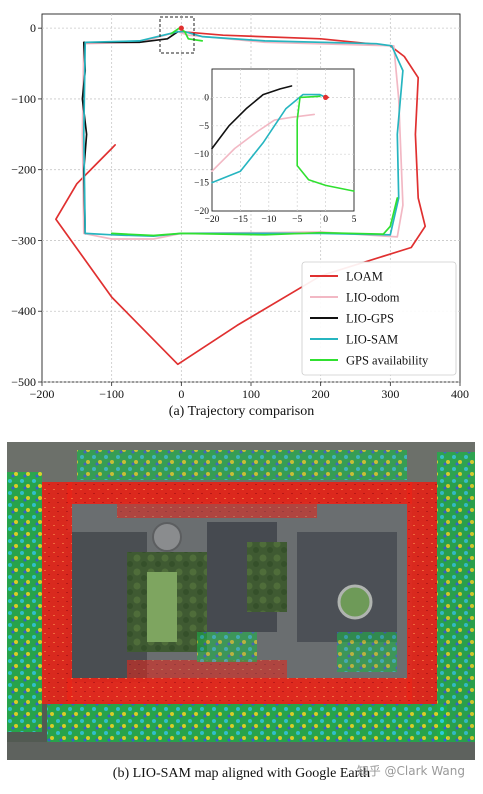 This screenshot has width=483, height=794. Describe the element at coordinates (23, 99) in the screenshot. I see `y-tick-label: −100` at that location.